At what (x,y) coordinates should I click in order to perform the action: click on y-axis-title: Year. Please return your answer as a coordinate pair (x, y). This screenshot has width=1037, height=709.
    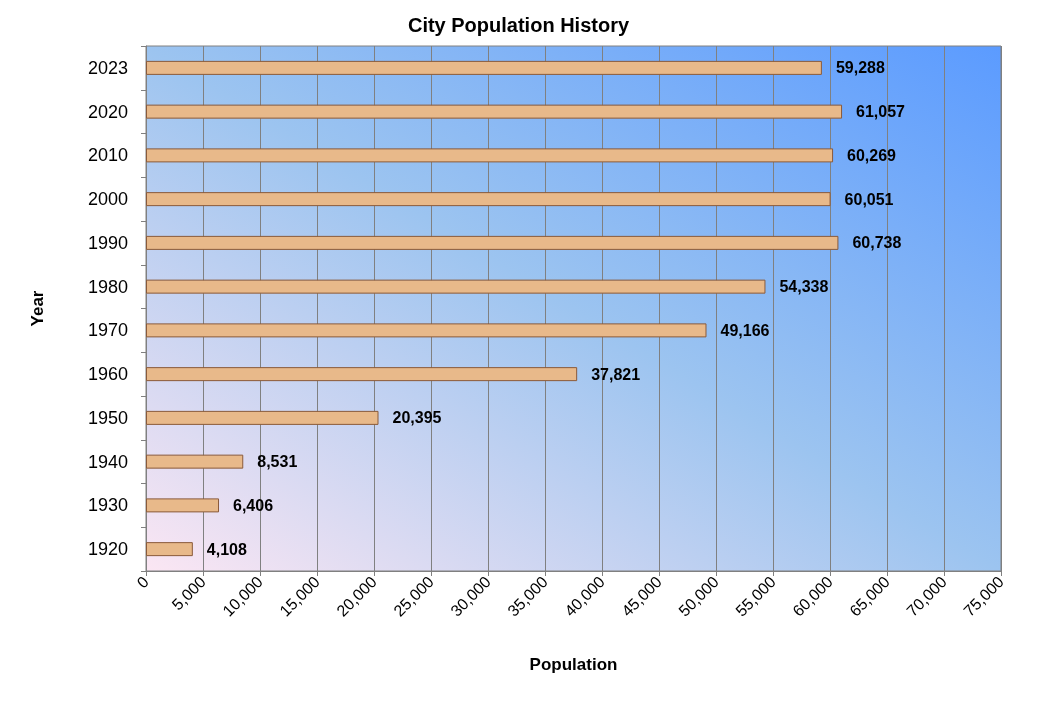
    Looking at the image, I should click on (37, 308).